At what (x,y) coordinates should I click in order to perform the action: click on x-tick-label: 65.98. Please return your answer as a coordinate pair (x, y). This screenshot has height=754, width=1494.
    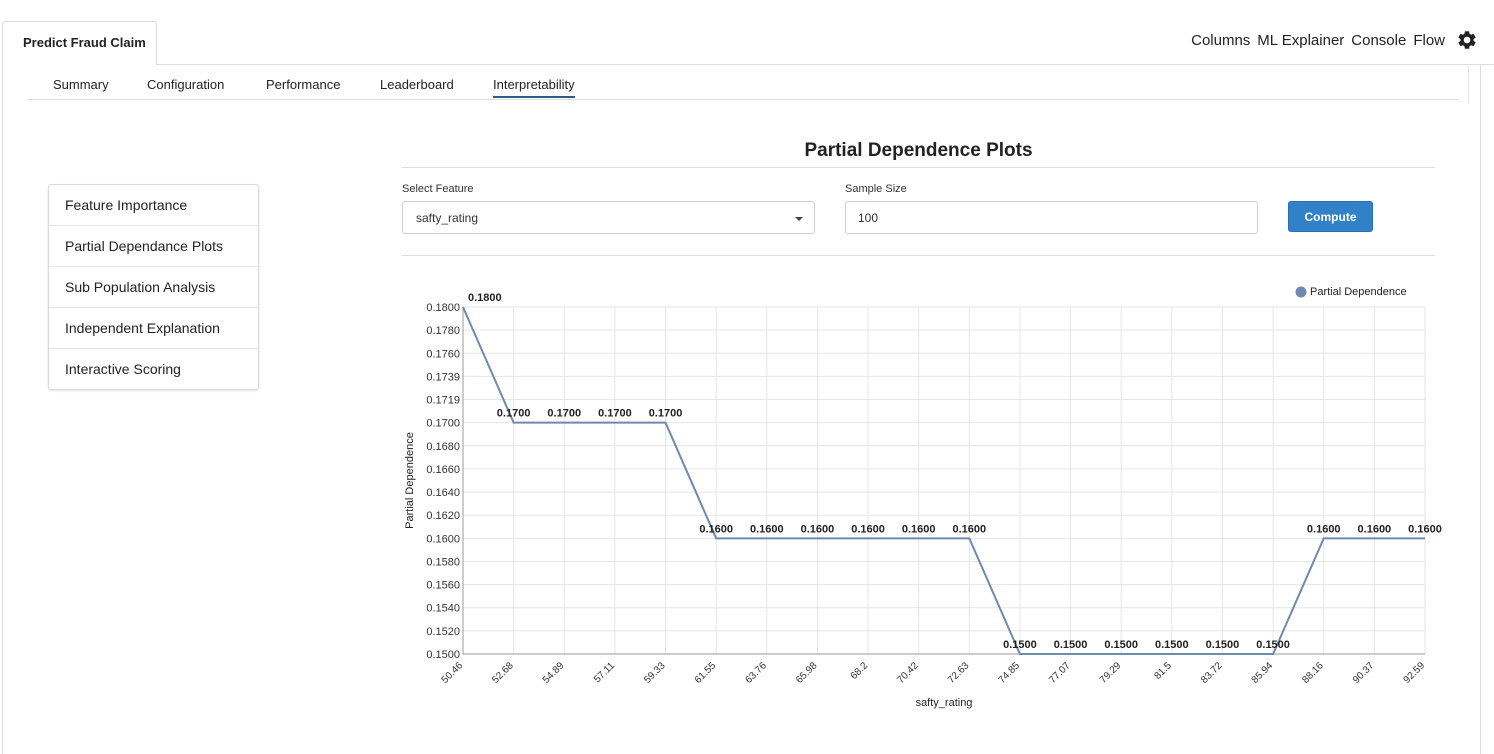
    Looking at the image, I should click on (807, 673).